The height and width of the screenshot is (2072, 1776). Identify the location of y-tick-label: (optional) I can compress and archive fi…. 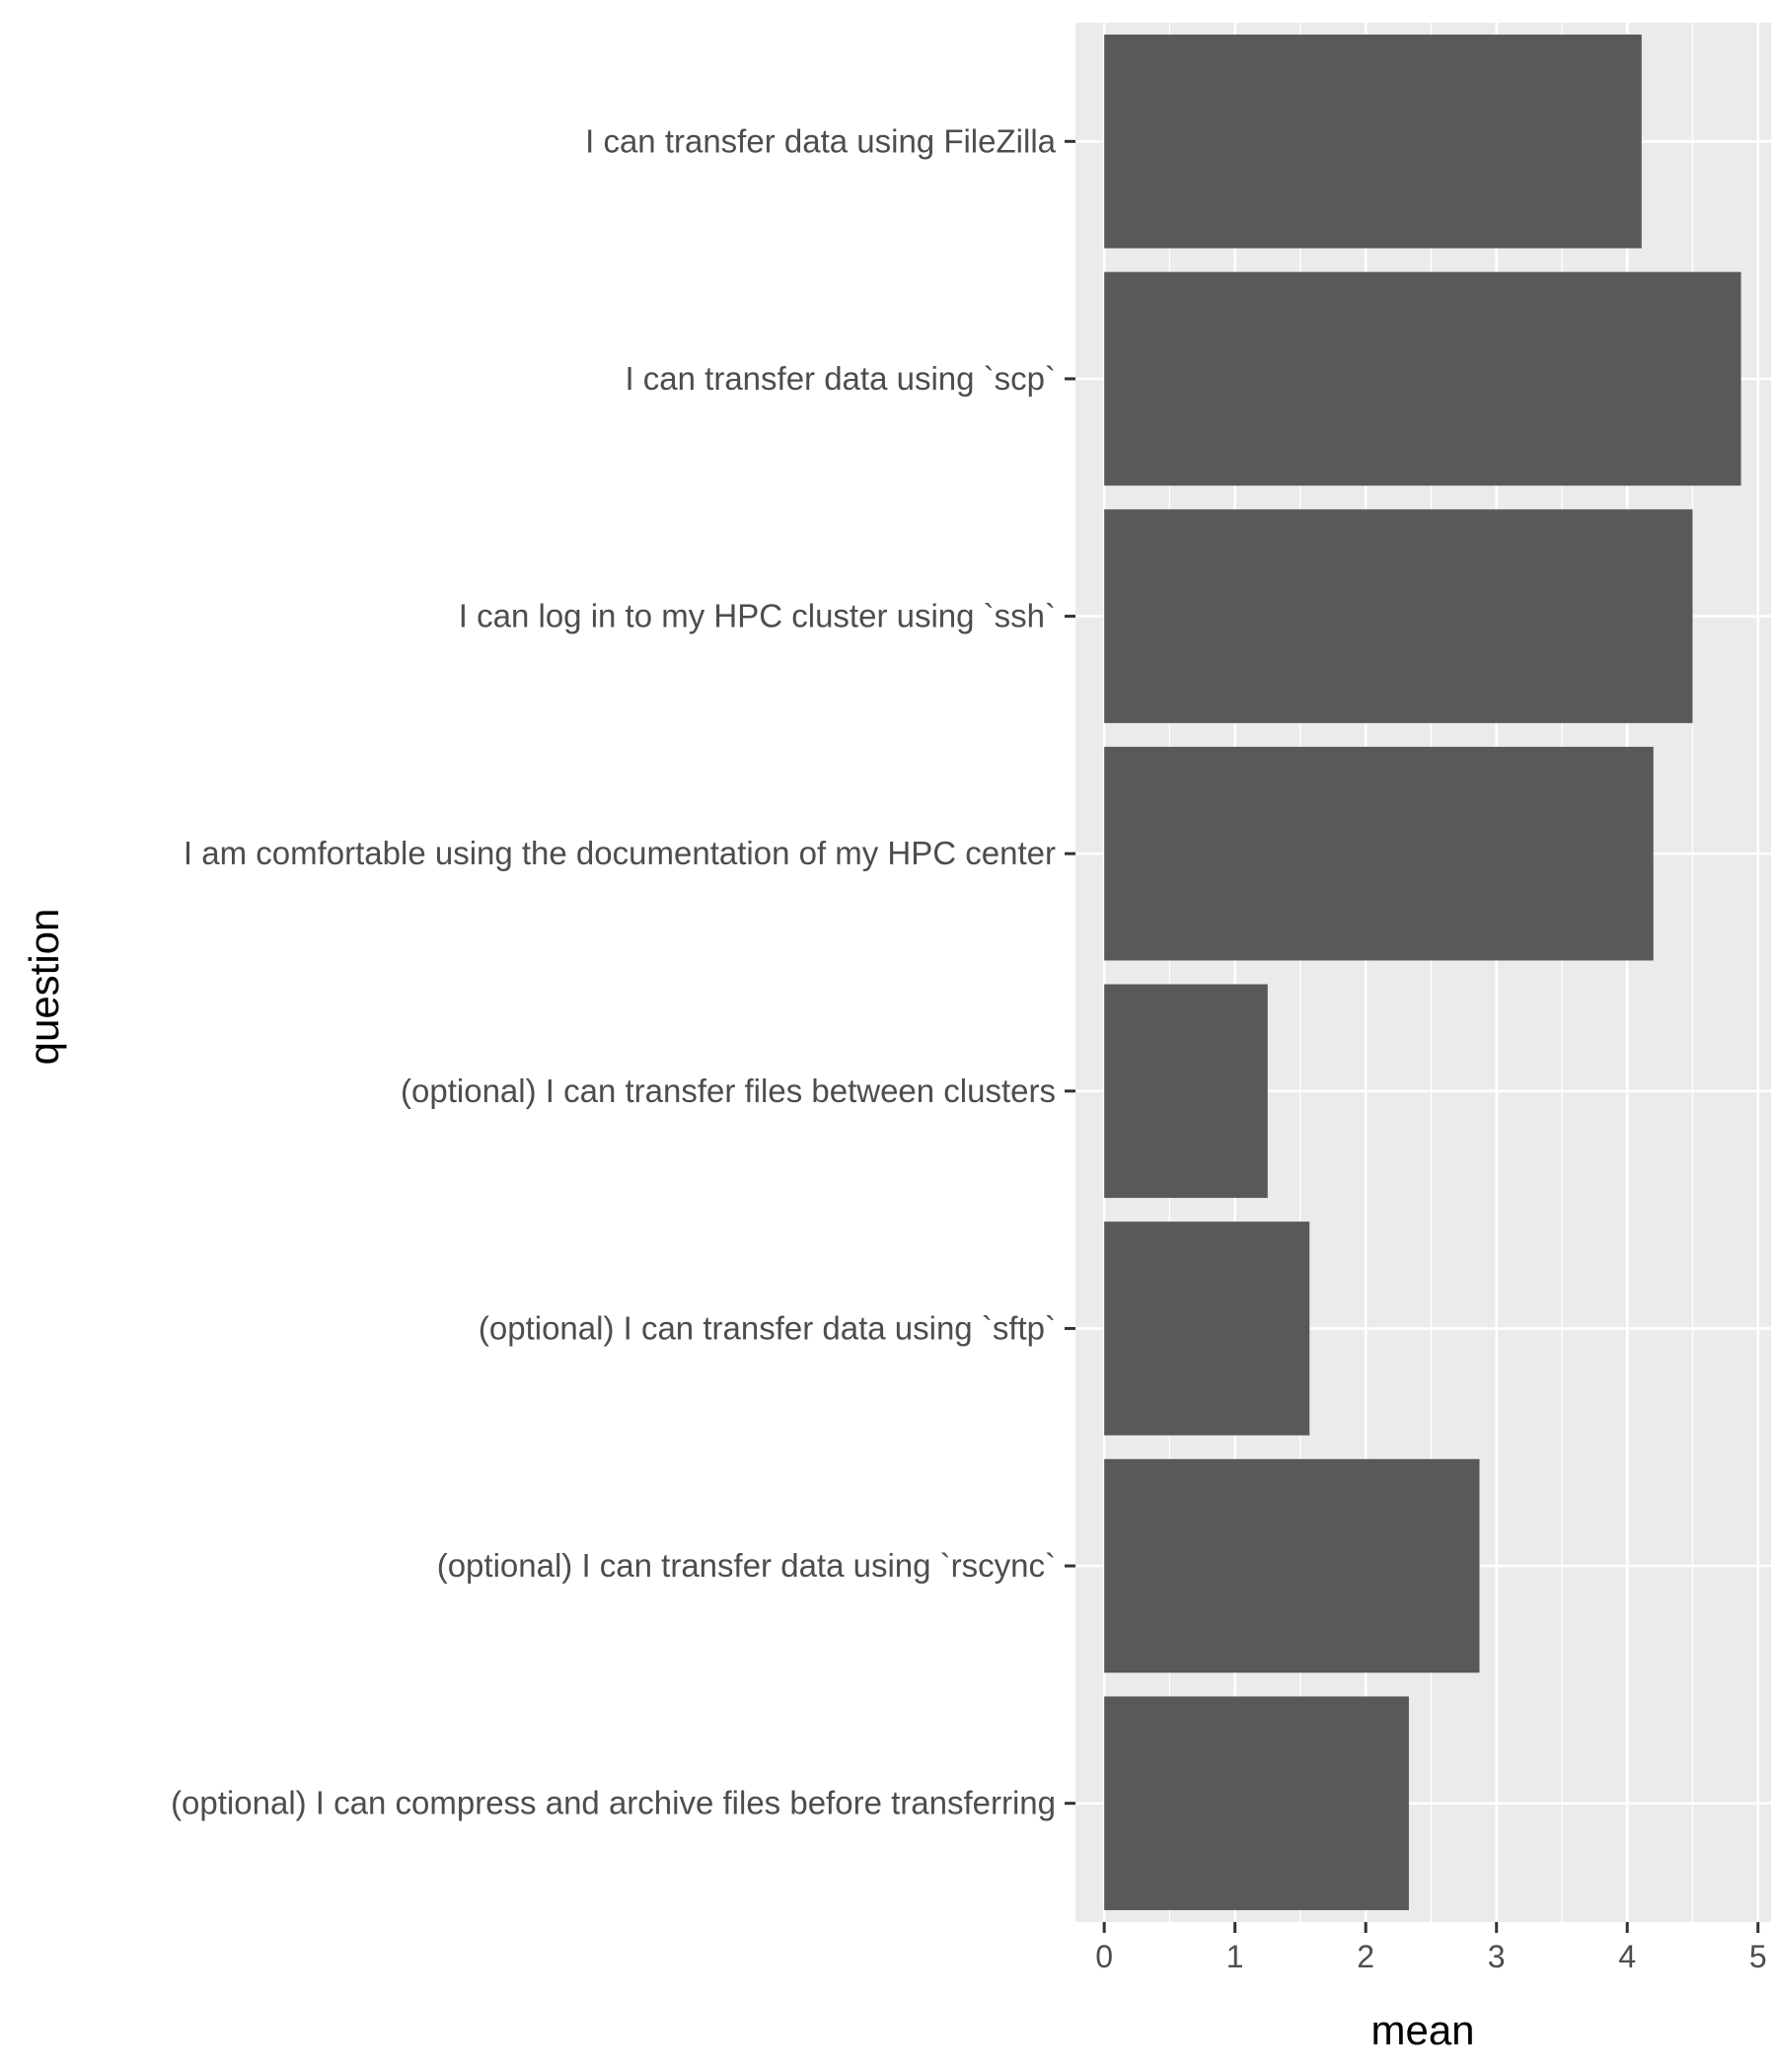
(614, 1803).